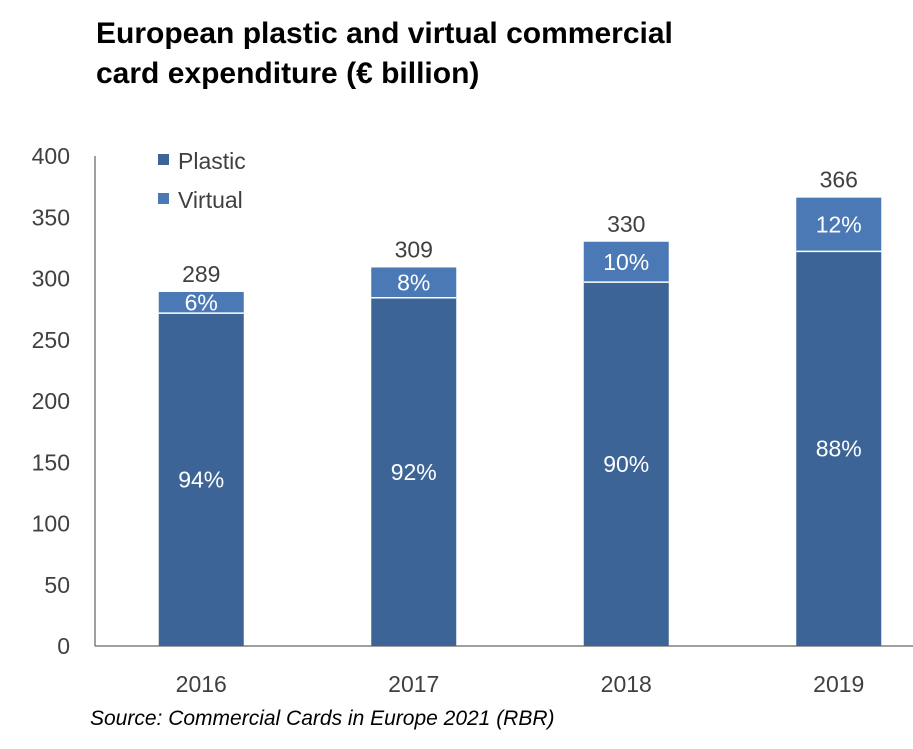 The image size is (913, 749). What do you see at coordinates (212, 161) in the screenshot?
I see `legend-label-plastic: Plastic` at bounding box center [212, 161].